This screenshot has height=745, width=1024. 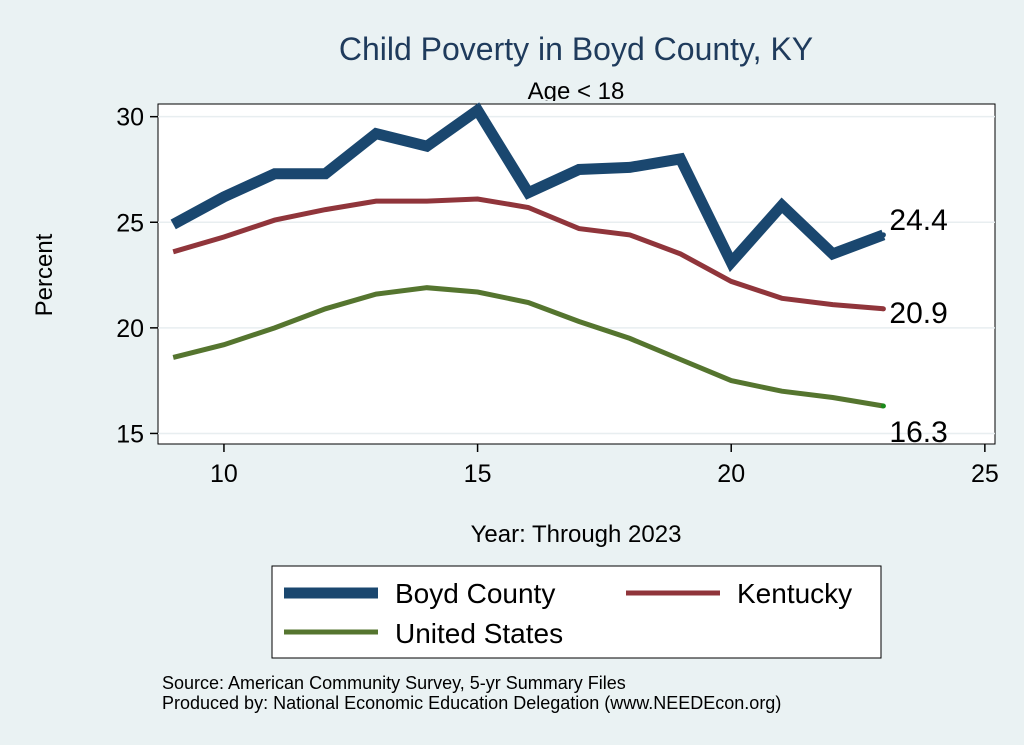 I want to click on legend-box, so click(x=576, y=612).